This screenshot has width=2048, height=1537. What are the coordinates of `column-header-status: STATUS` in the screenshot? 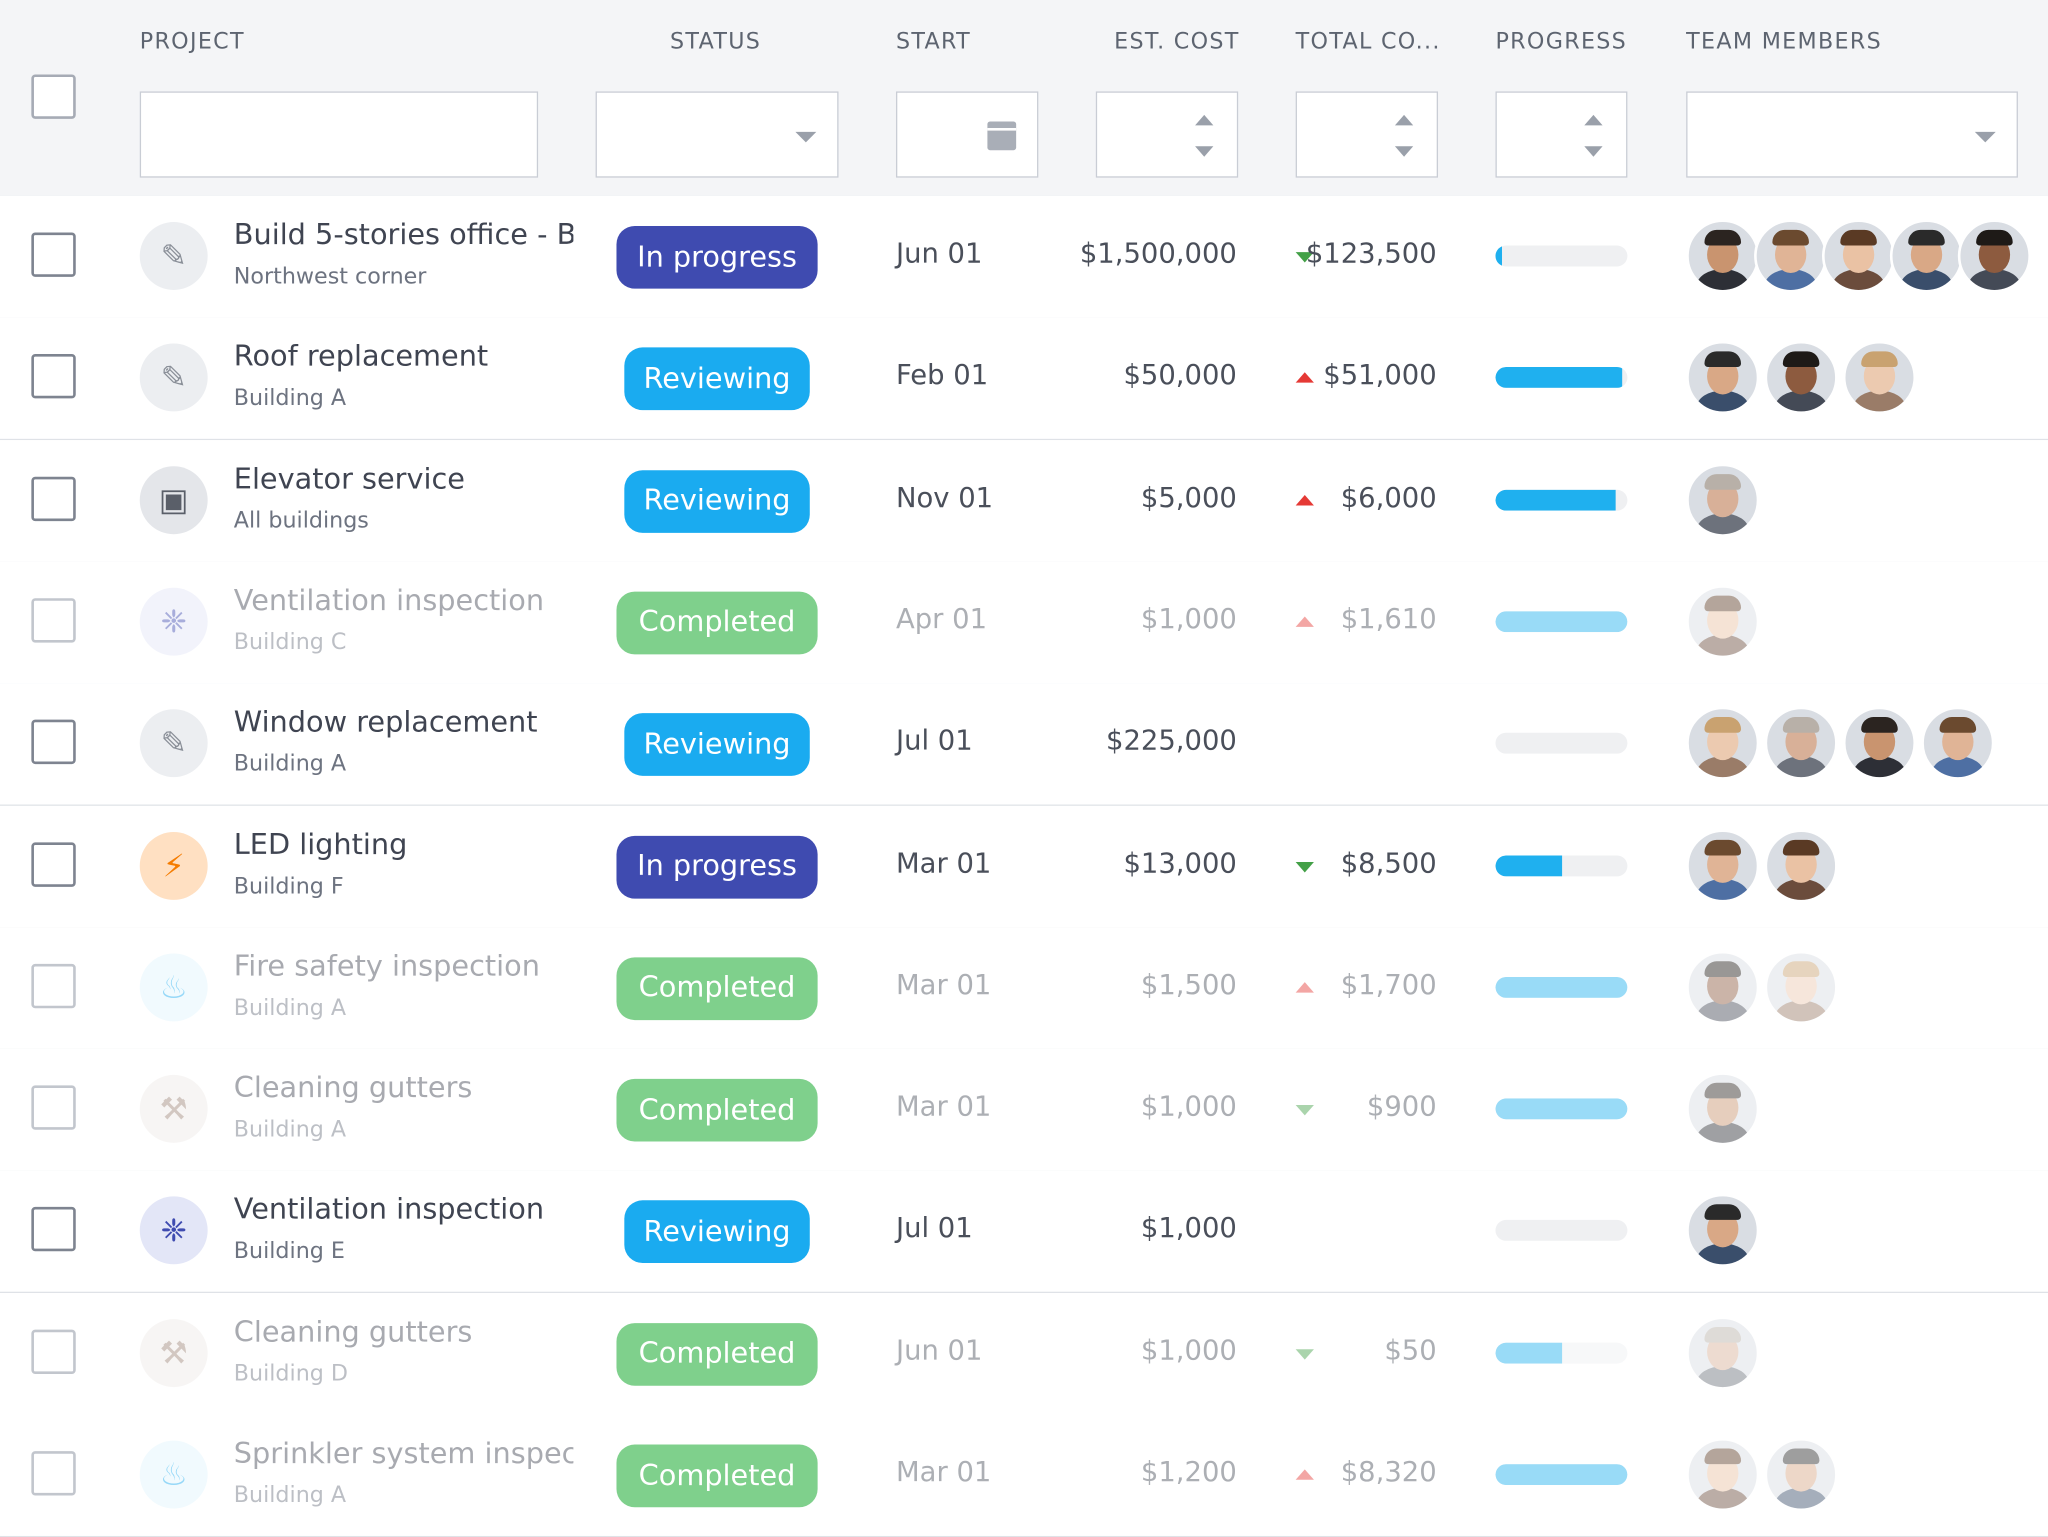 It's located at (716, 41).